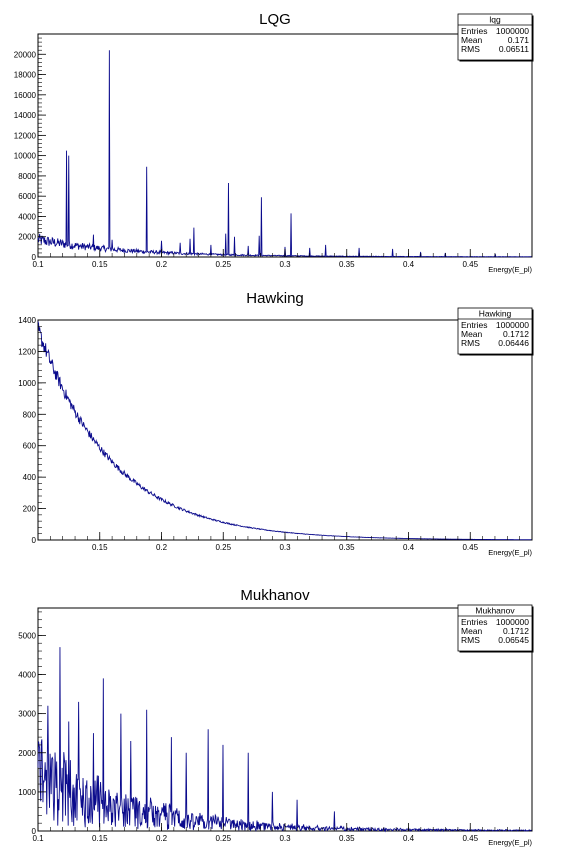 Image resolution: width=582 pixels, height=855 pixels. Describe the element at coordinates (25, 135) in the screenshot. I see `y-tick-label: 12000` at that location.